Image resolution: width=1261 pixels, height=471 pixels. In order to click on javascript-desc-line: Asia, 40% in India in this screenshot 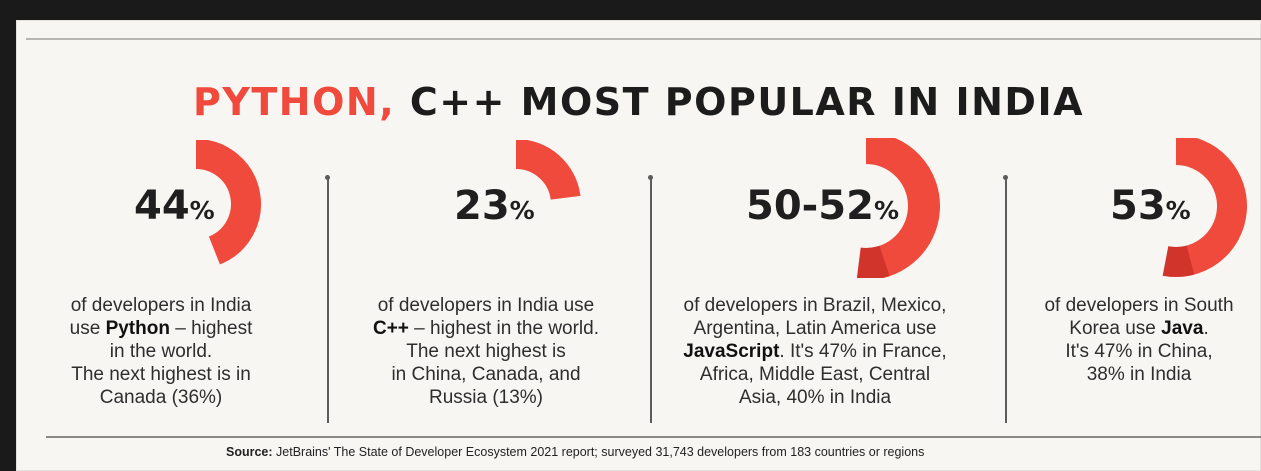, I will do `click(815, 397)`.